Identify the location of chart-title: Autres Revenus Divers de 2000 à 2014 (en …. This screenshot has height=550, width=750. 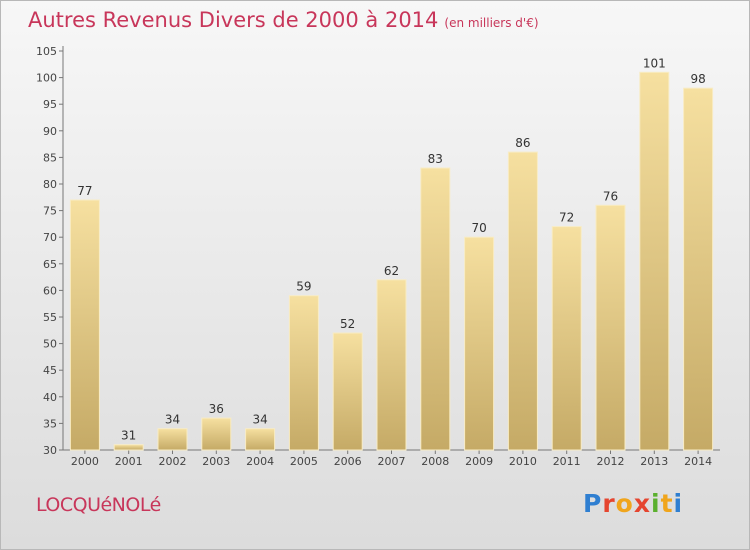
(283, 20).